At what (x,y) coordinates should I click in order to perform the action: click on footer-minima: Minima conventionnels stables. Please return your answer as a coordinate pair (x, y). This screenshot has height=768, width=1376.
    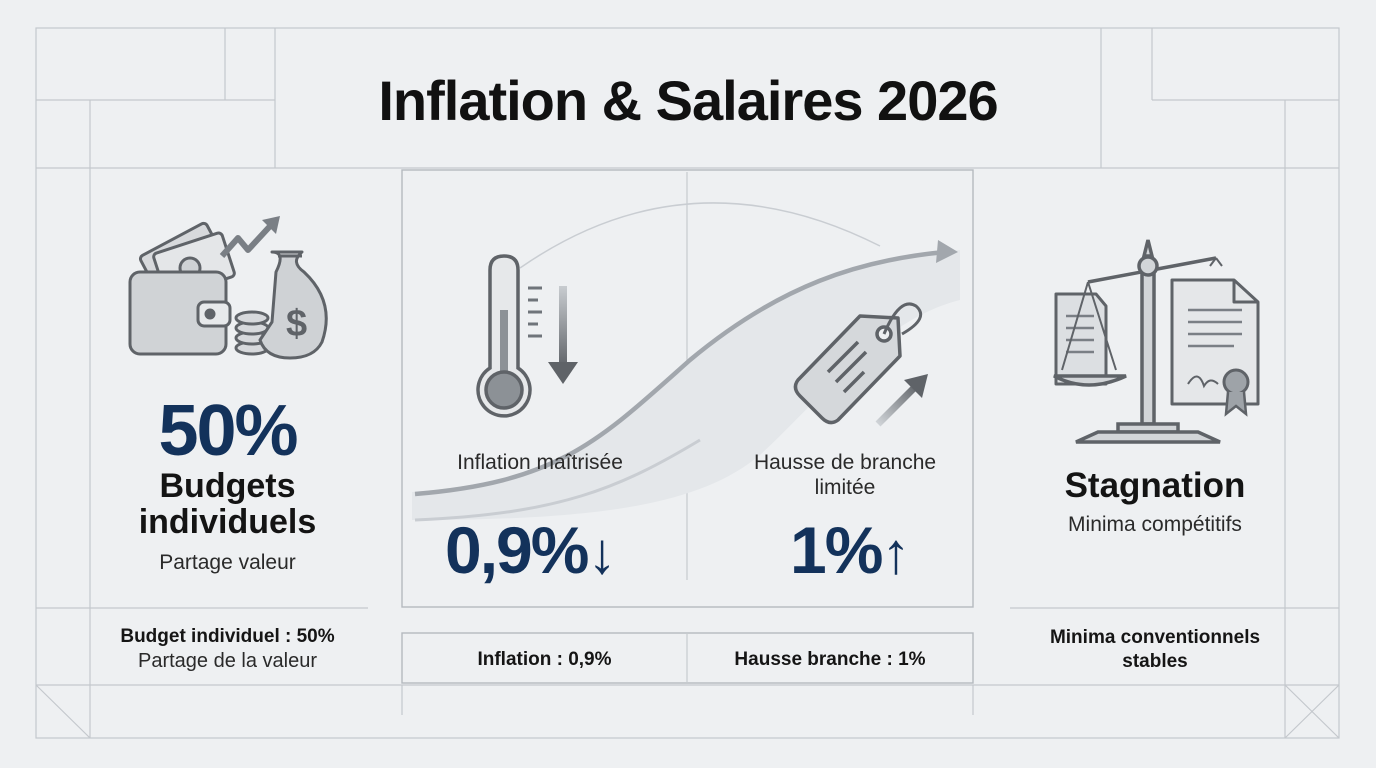
    Looking at the image, I should click on (1155, 649).